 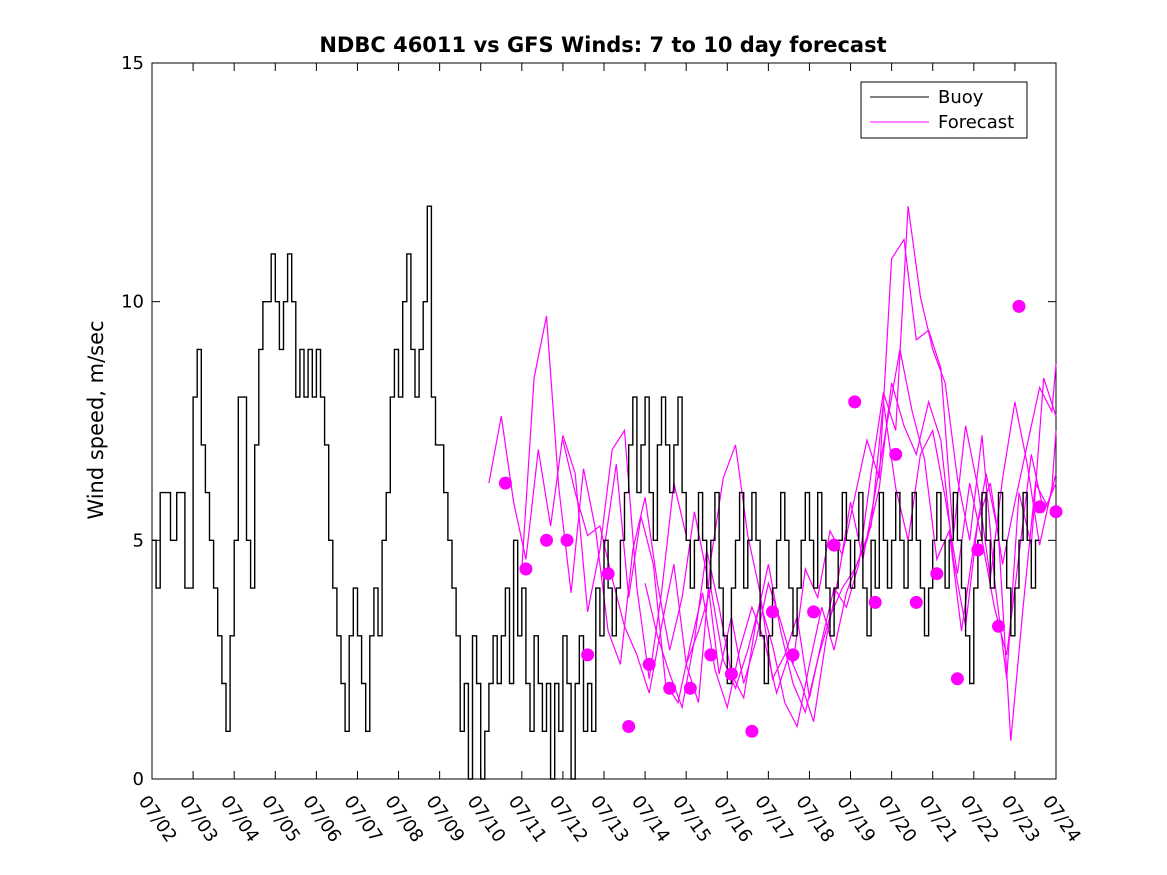 I want to click on x-tick-label: 07/10, so click(x=486, y=819).